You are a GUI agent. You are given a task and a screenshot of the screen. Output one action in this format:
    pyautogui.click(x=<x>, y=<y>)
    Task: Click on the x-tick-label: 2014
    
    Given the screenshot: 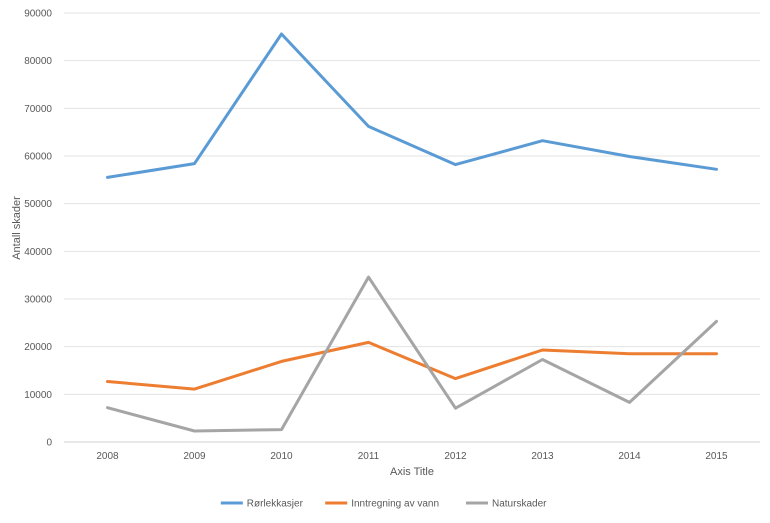 What is the action you would take?
    pyautogui.click(x=629, y=456)
    